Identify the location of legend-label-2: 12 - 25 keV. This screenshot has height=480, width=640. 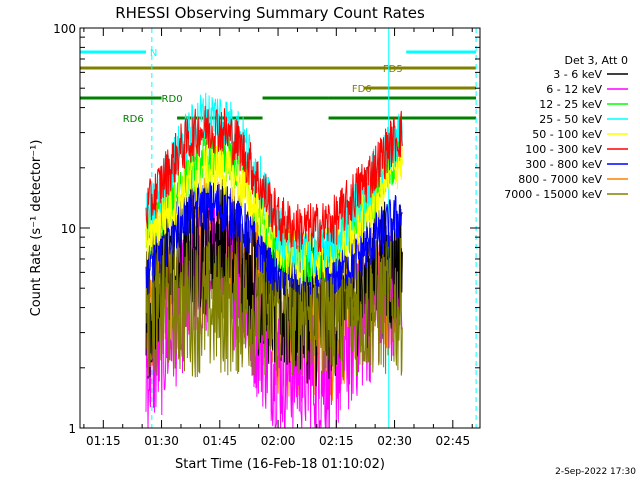
(570, 104).